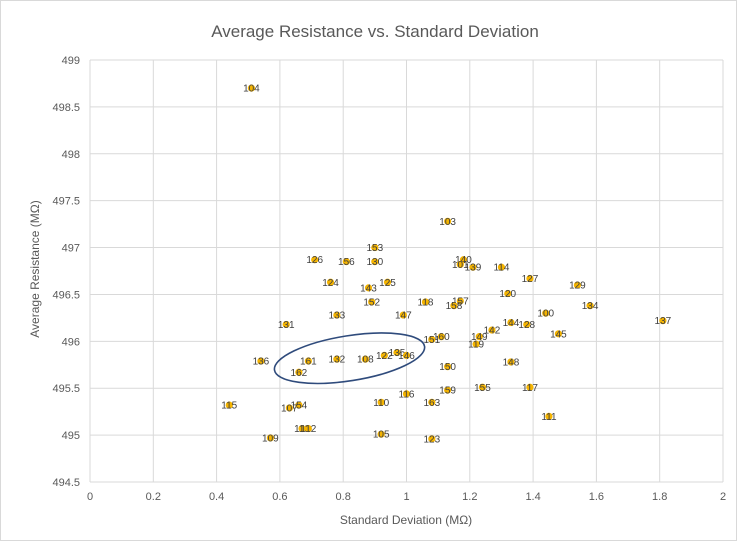  I want to click on data-point: 149, so click(479, 337).